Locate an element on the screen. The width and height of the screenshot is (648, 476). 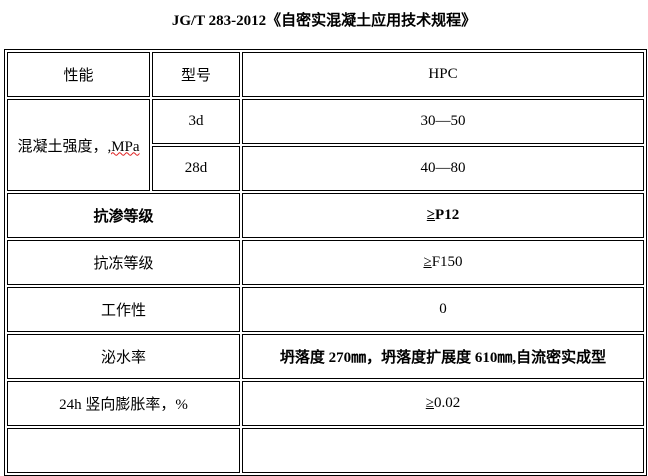
value-cell: 0 is located at coordinates (443, 309).